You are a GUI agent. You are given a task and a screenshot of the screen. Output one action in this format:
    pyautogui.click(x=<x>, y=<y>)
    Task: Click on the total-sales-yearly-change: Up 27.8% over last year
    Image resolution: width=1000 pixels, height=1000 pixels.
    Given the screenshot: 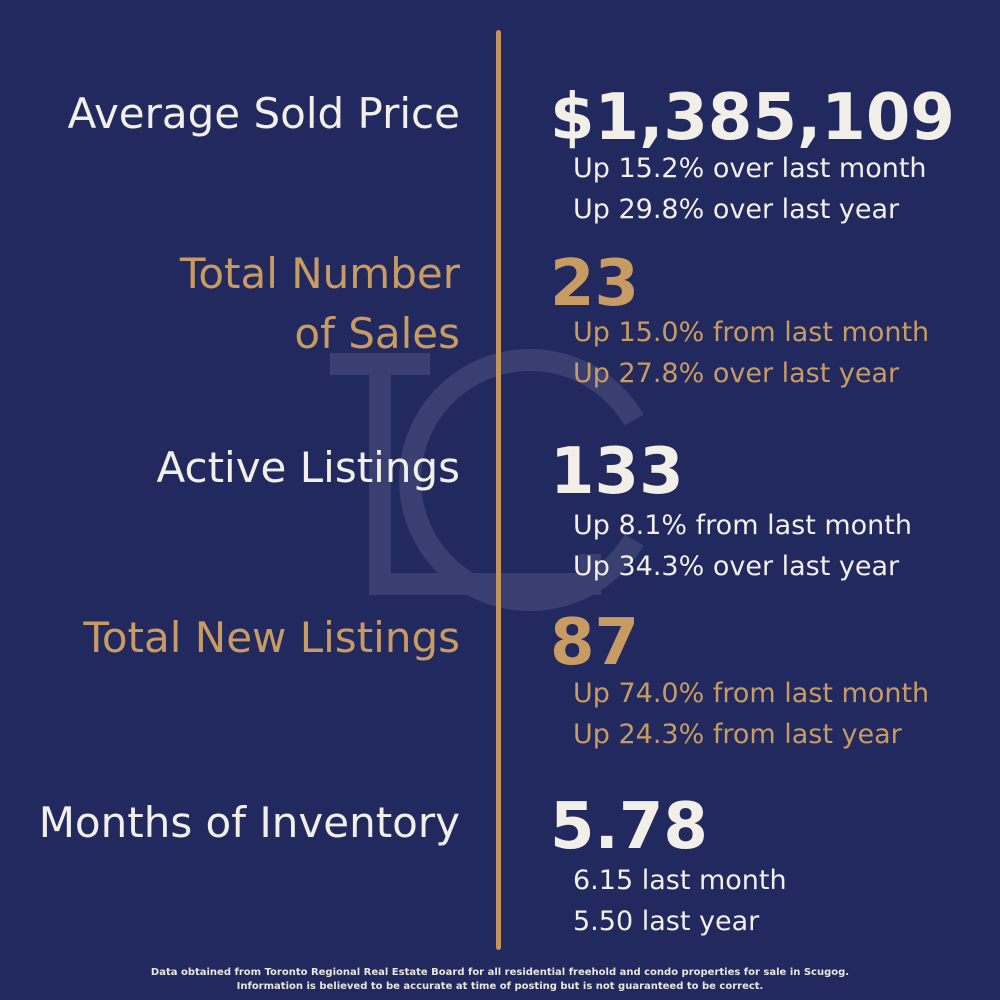 What is the action you would take?
    pyautogui.click(x=736, y=373)
    